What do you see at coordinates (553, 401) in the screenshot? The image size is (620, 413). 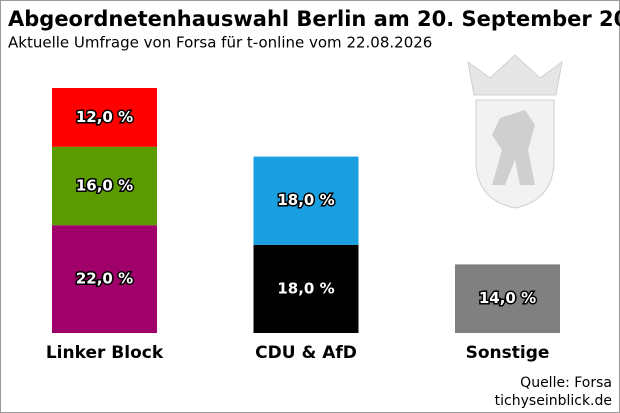 I see `site: tichyseinblick.de` at bounding box center [553, 401].